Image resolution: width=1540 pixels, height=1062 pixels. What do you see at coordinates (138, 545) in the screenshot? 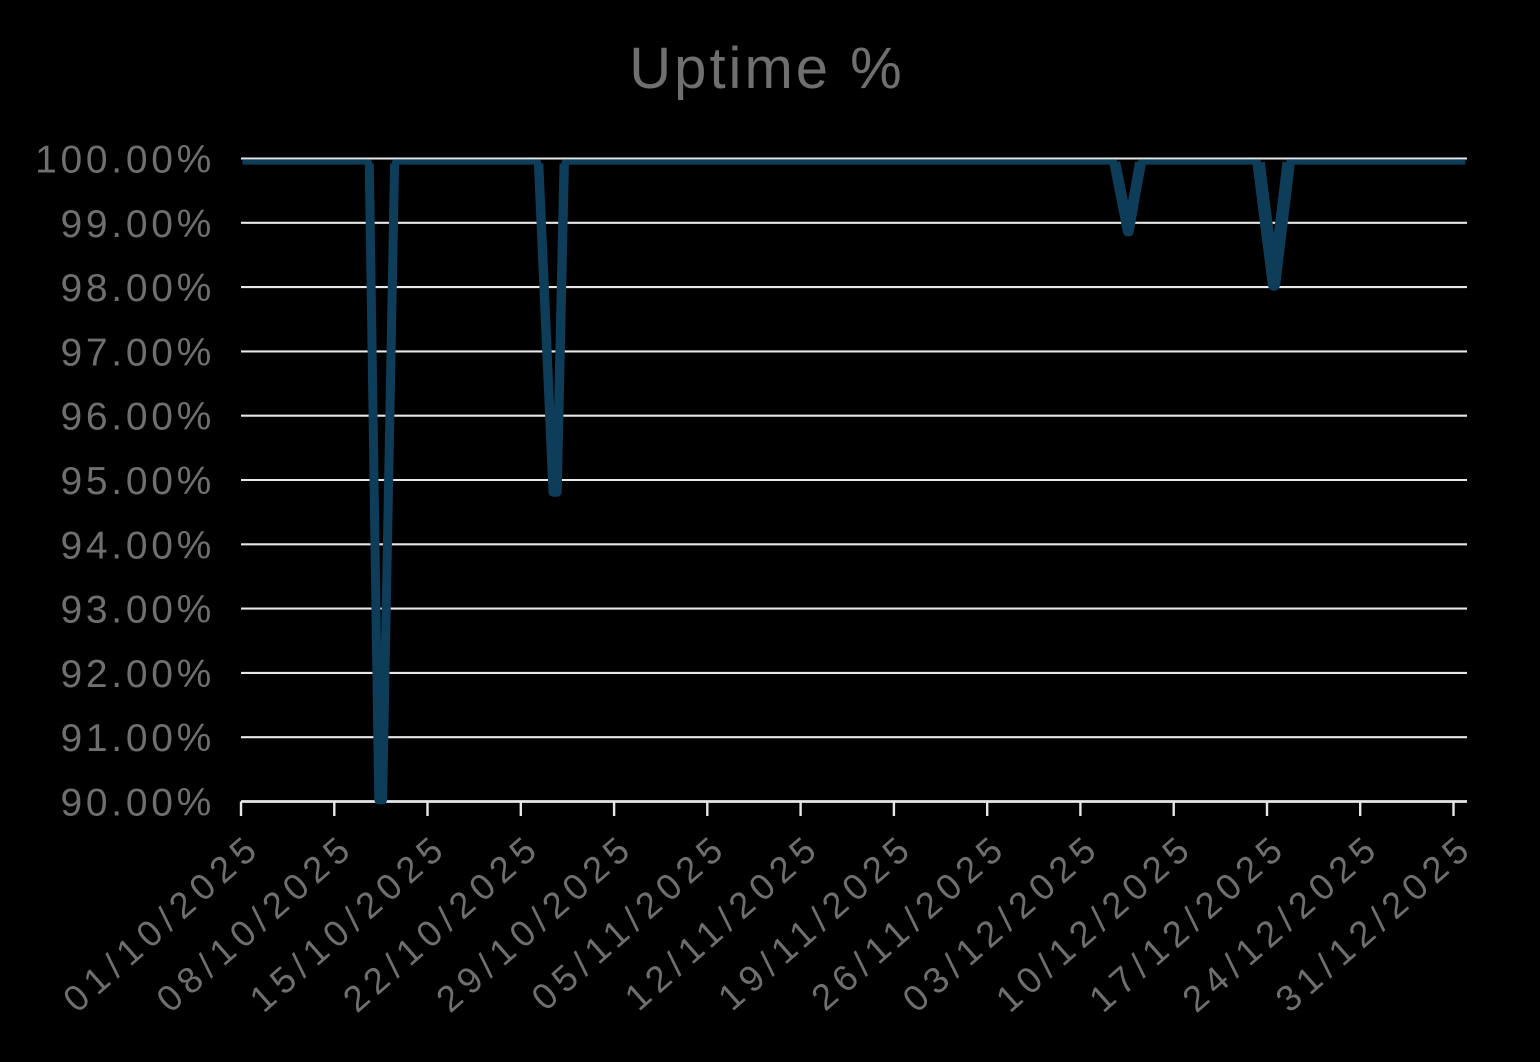
I see `svg-text: 94.00%` at bounding box center [138, 545].